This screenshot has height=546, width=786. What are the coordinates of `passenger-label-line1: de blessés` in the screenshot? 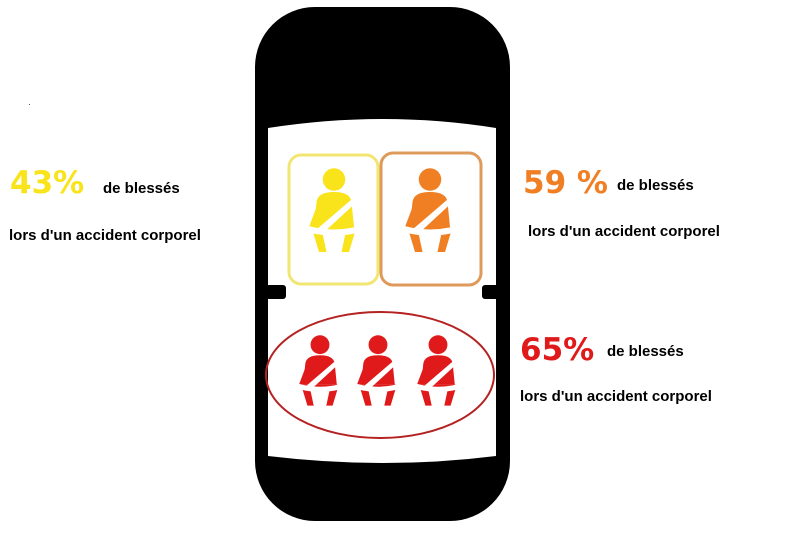 It's located at (655, 185).